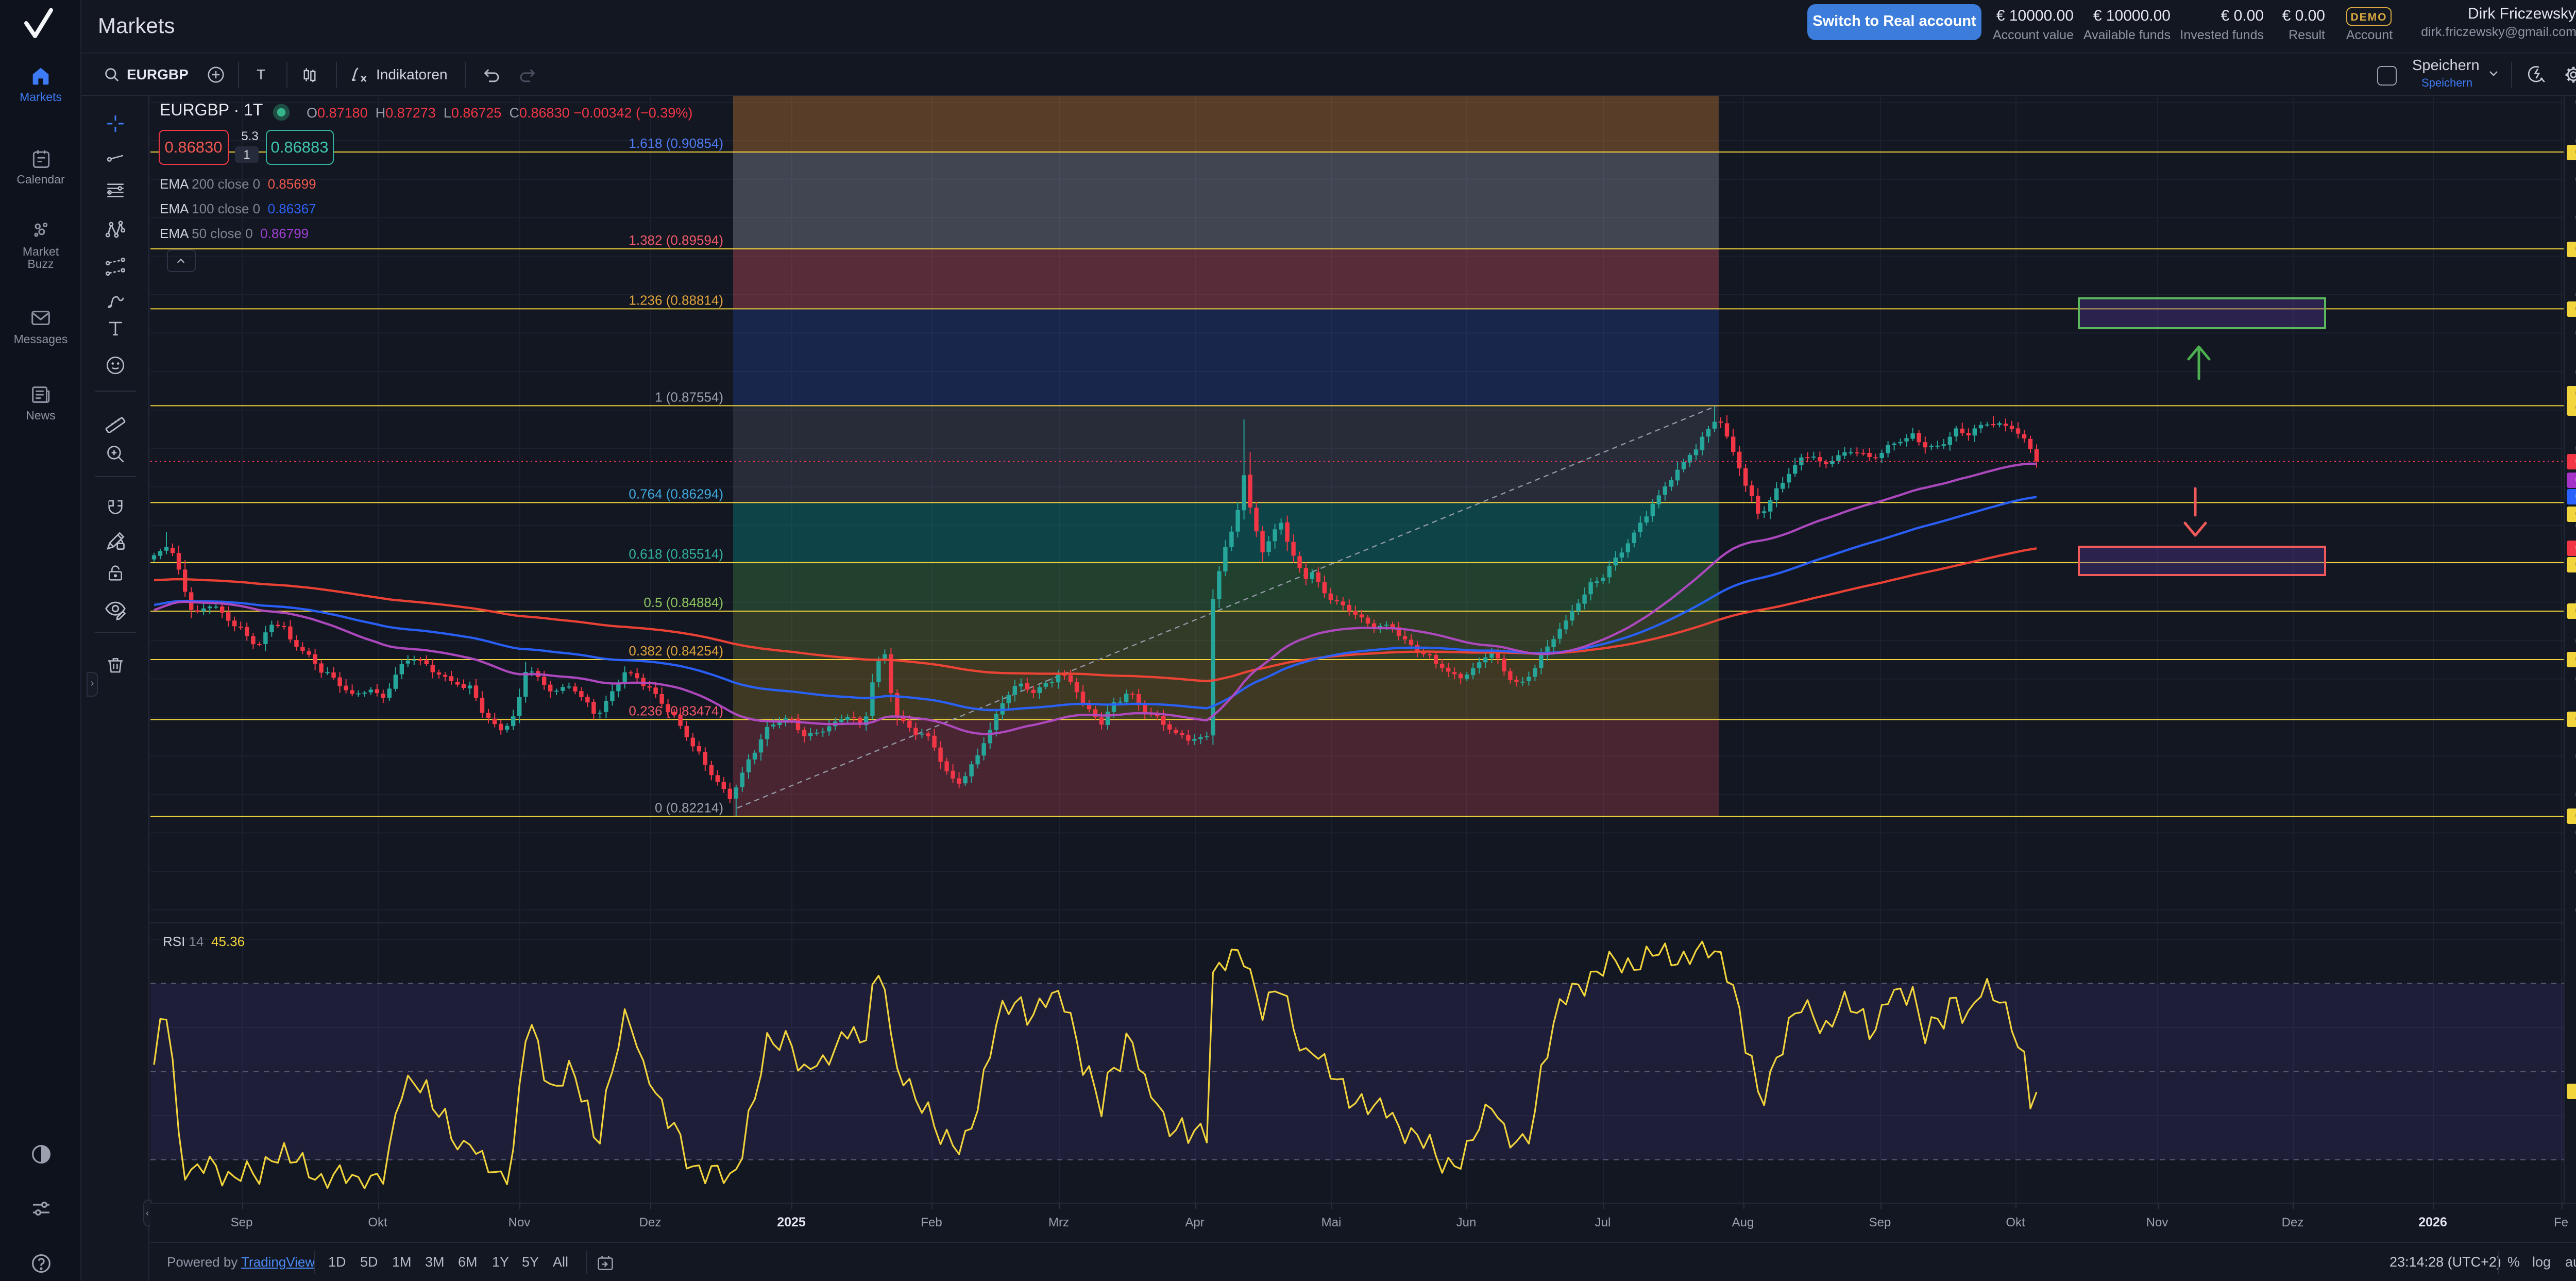 Image resolution: width=2576 pixels, height=1281 pixels. What do you see at coordinates (676, 554) in the screenshot?
I see `svg-text: 0.618 (0.85514)` at bounding box center [676, 554].